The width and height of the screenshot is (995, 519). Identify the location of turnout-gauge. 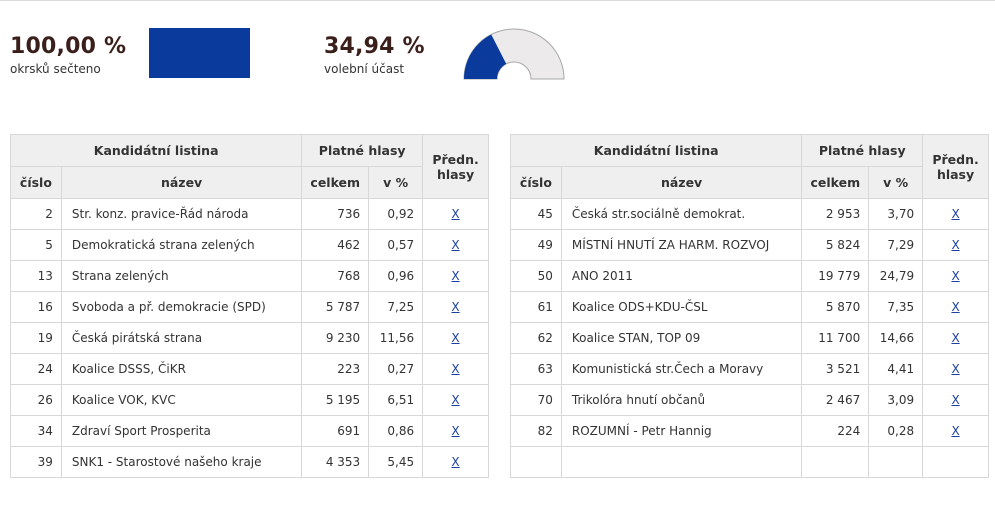
(514, 54).